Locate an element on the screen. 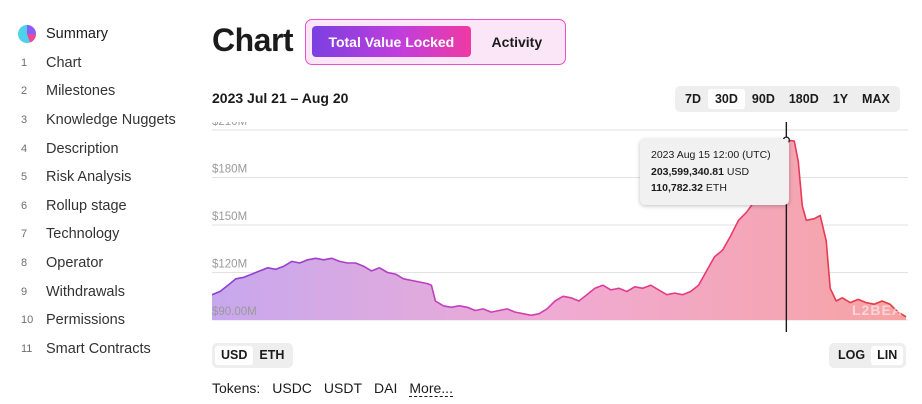 The height and width of the screenshot is (404, 922). sidebar-item-number: 8 is located at coordinates (24, 263).